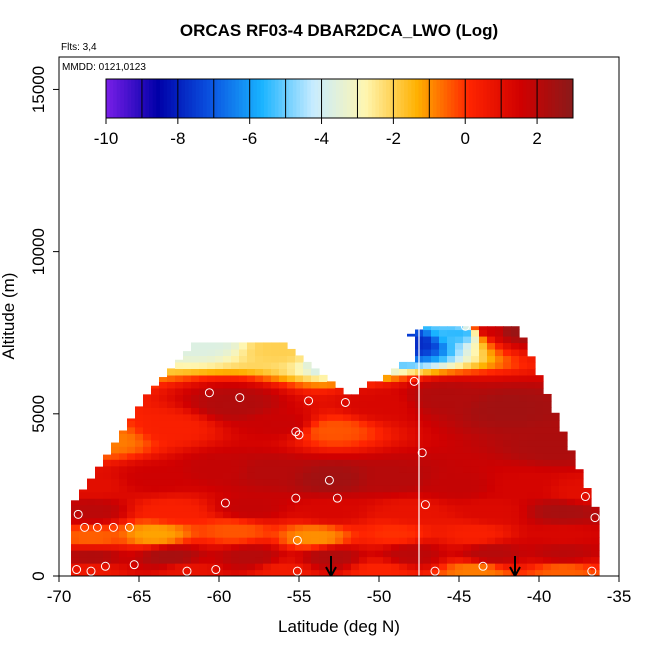 Image resolution: width=650 pixels, height=650 pixels. I want to click on y-tick-label: 5000, so click(38, 414).